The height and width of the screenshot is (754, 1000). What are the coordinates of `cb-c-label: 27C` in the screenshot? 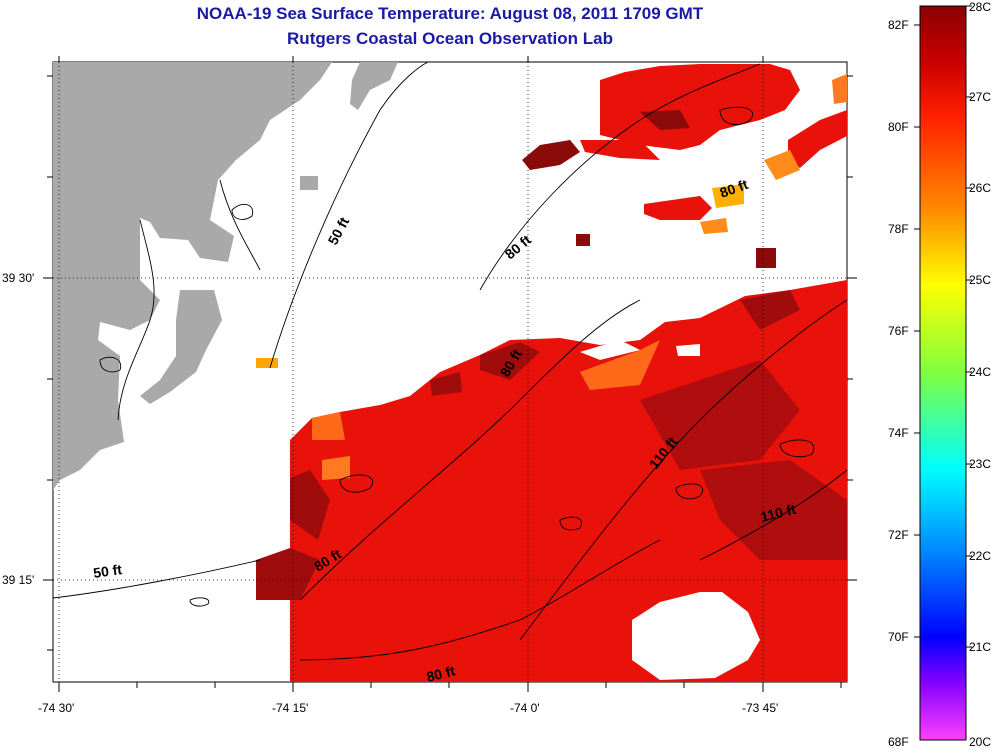 It's located at (980, 97).